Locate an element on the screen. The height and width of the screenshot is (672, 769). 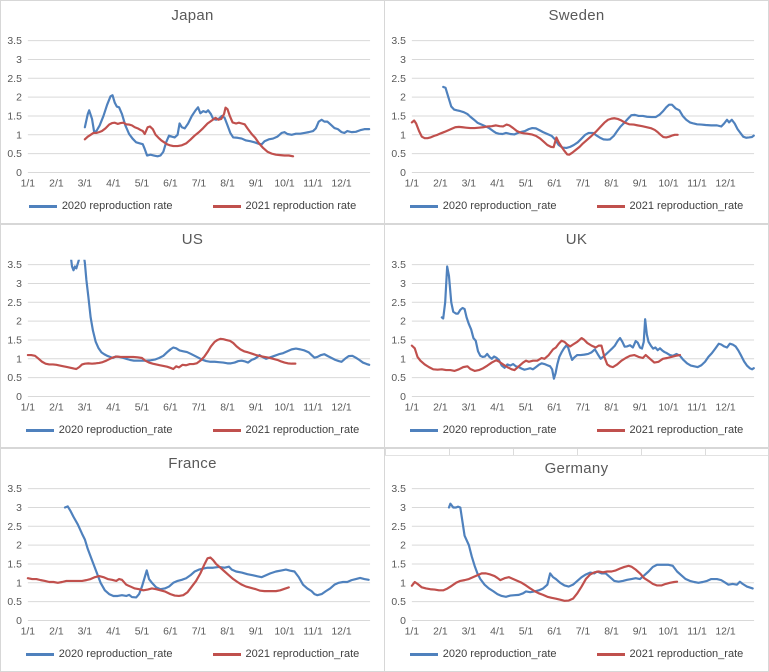
legend-item-2020: 2020 reproduction_rate is located at coordinates (99, 430).